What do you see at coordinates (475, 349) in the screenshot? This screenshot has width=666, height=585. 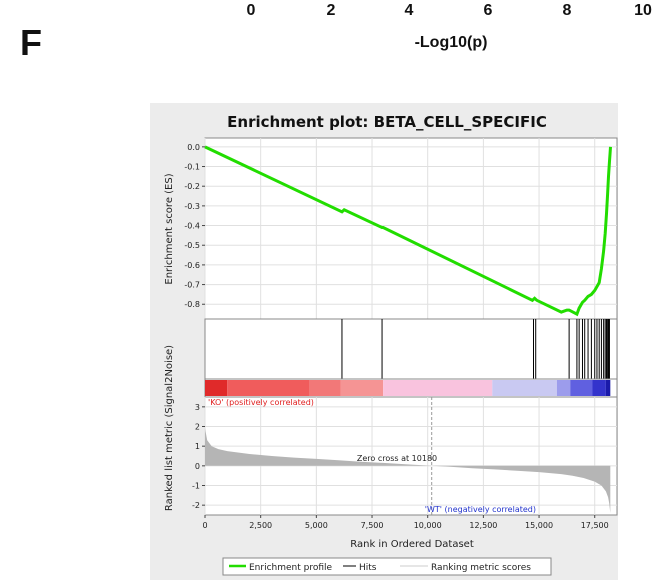 I see `hits` at bounding box center [475, 349].